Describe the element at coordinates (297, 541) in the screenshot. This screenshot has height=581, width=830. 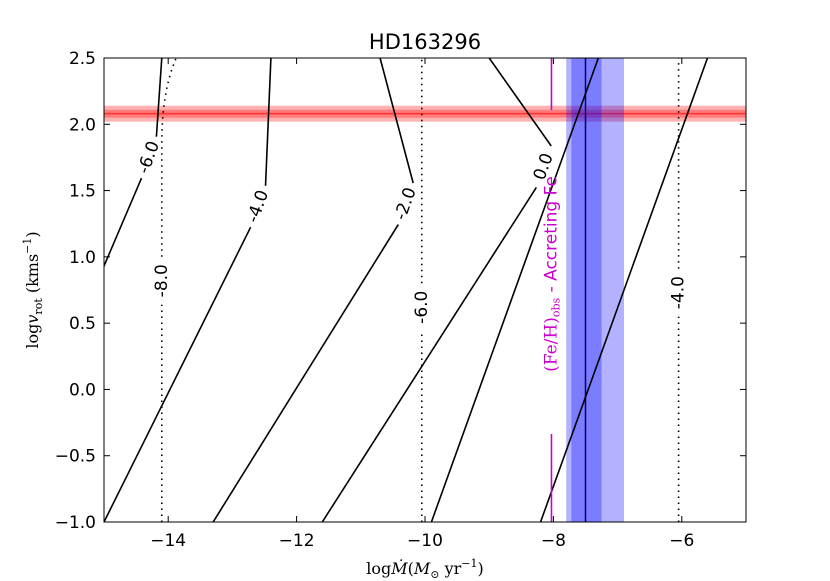
I see `x-tick-label: −12` at that location.